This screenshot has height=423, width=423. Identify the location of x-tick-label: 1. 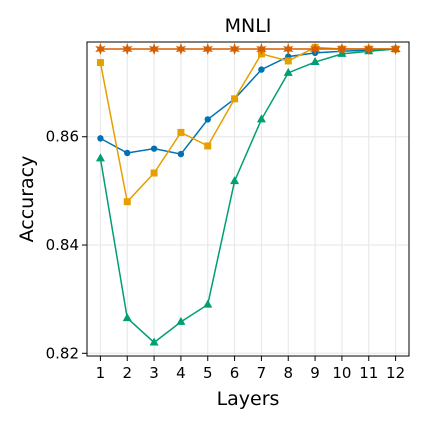
(101, 373).